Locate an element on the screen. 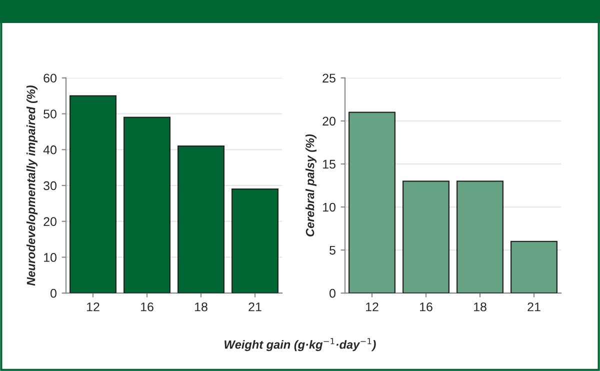  y-tick-label: 60 is located at coordinates (50, 78).